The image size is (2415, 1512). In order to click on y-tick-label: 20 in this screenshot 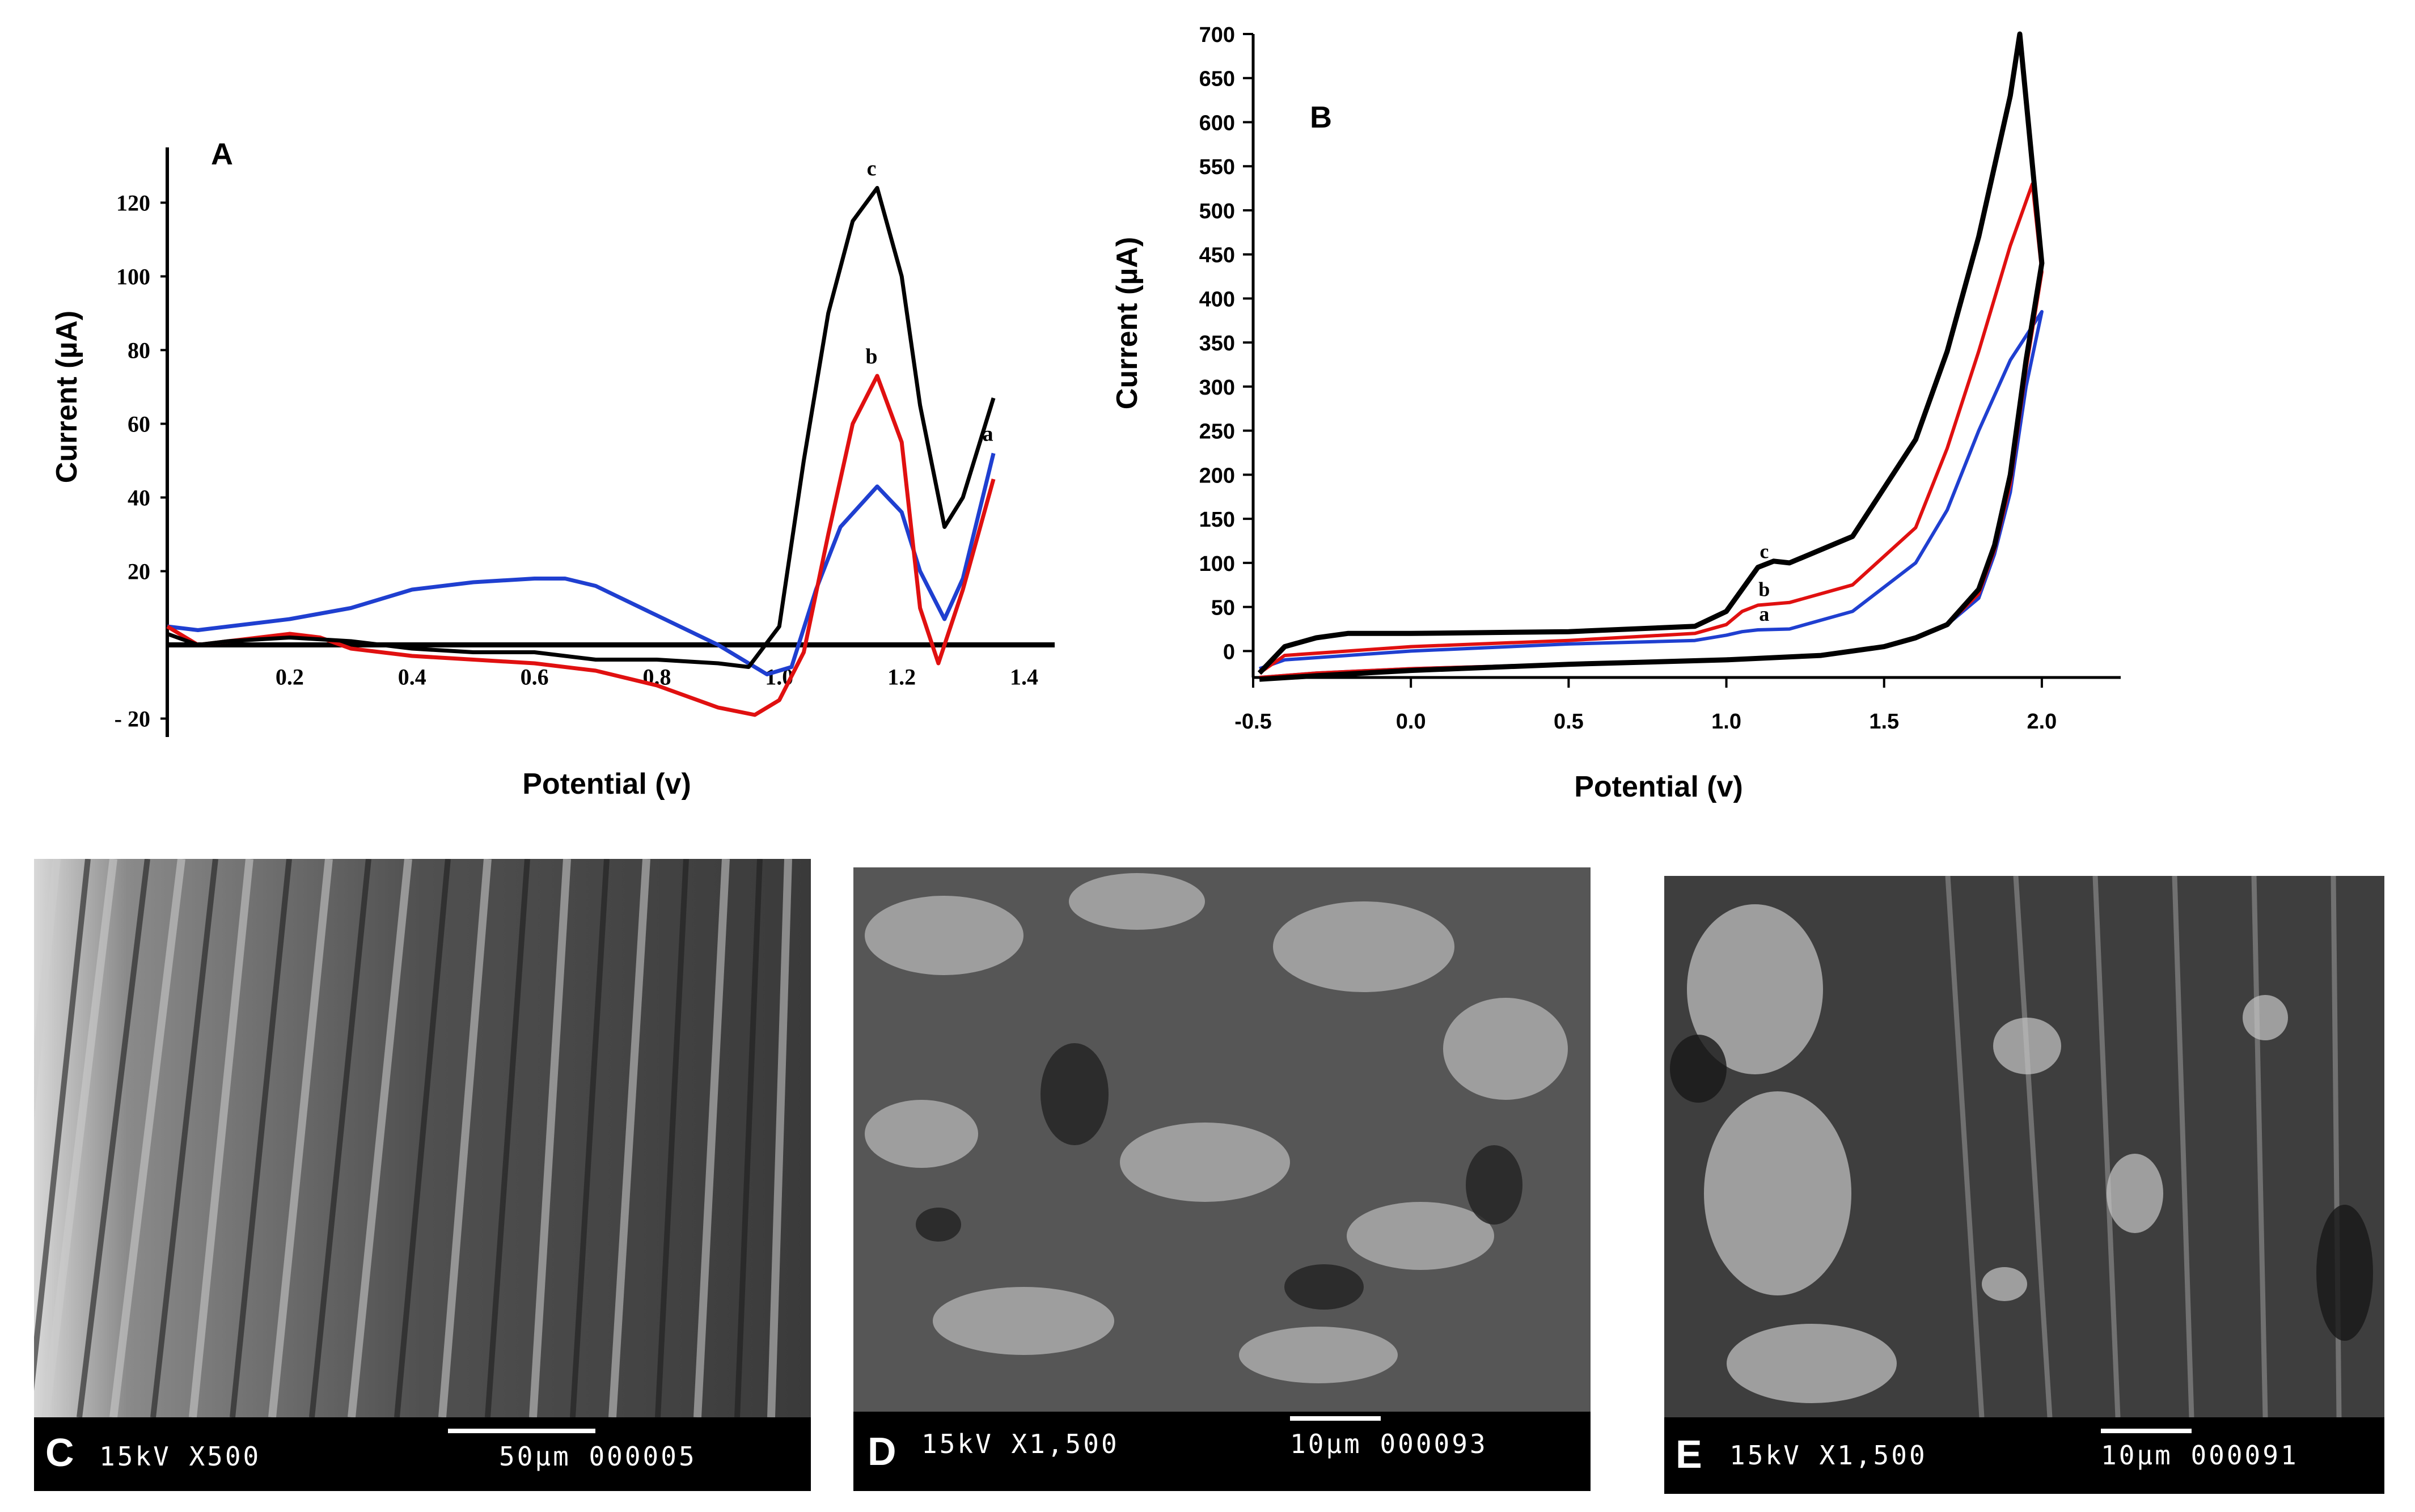, I will do `click(139, 572)`.